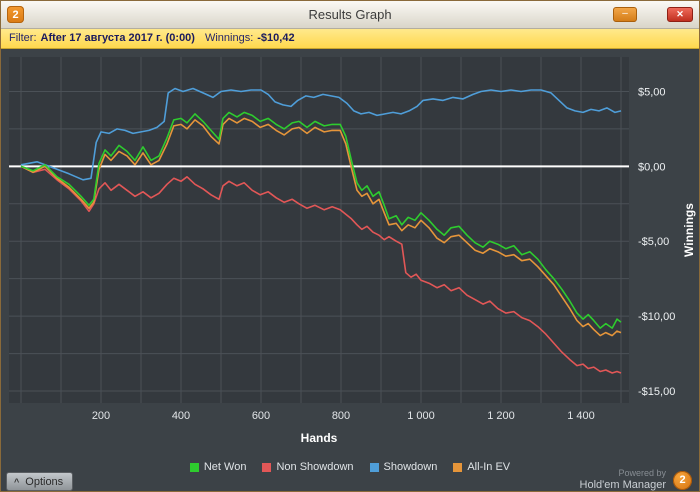 The width and height of the screenshot is (700, 492). What do you see at coordinates (653, 242) in the screenshot?
I see `svg-text: -$5,00` at bounding box center [653, 242].